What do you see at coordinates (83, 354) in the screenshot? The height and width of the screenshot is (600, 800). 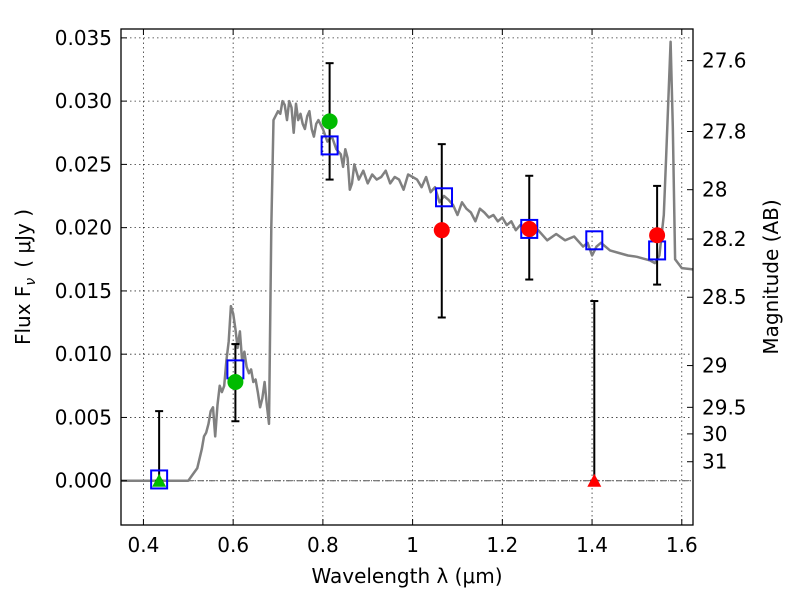 I see `y-tick-label: 0.010` at bounding box center [83, 354].